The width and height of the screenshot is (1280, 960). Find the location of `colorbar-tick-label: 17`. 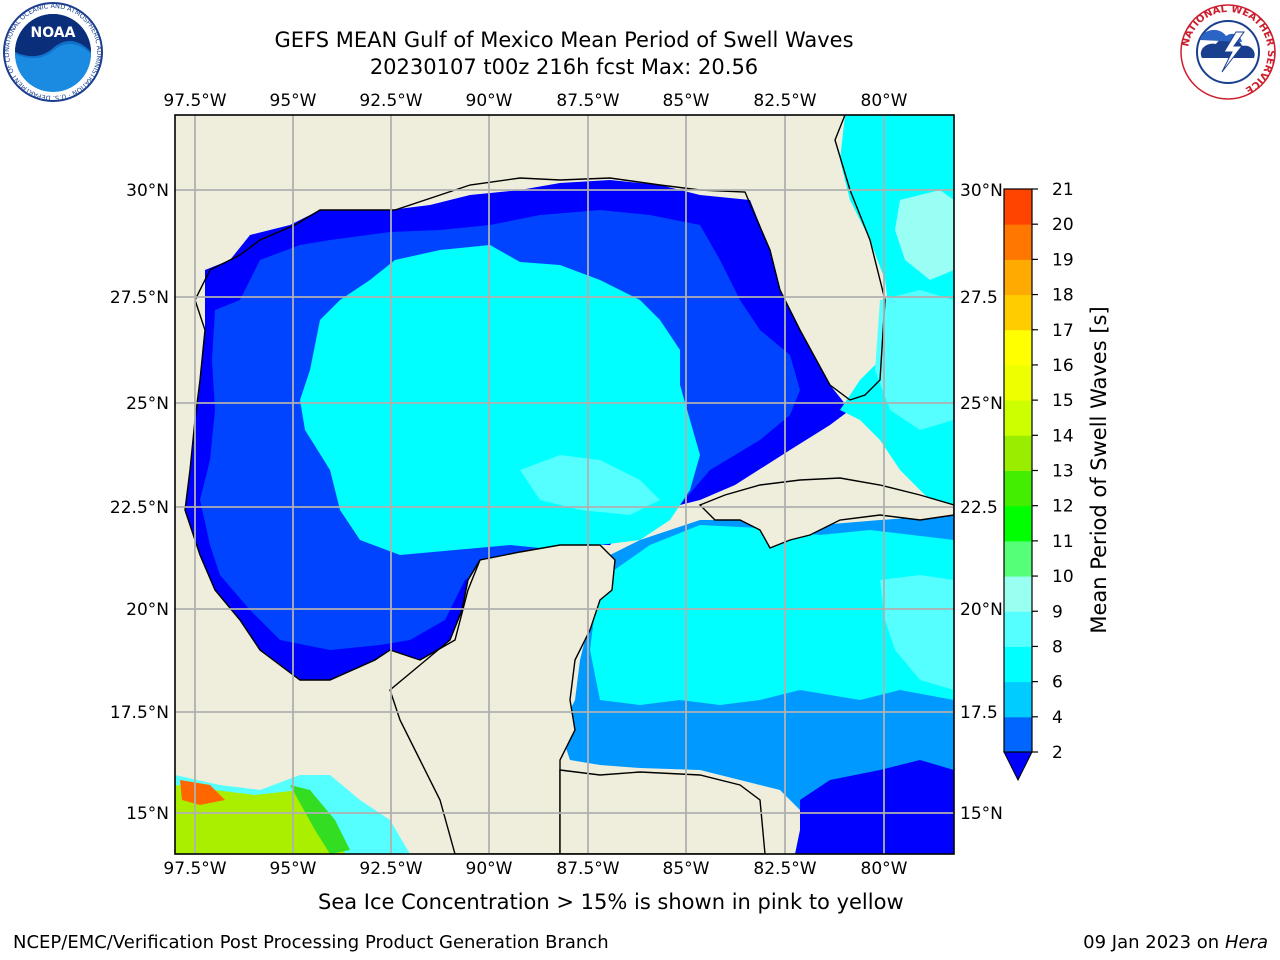

colorbar-tick-label: 17 is located at coordinates (1063, 331).